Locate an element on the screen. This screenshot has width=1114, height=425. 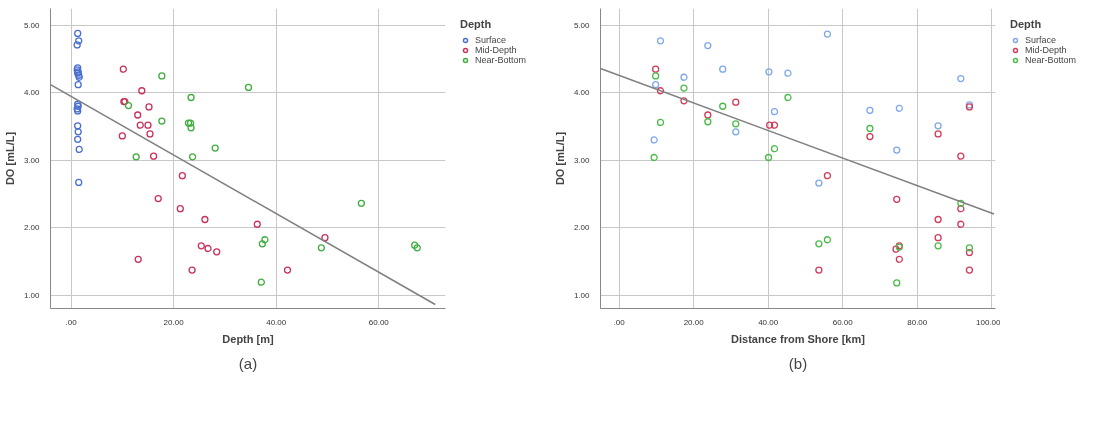
legend-label: Surface is located at coordinates (491, 40).